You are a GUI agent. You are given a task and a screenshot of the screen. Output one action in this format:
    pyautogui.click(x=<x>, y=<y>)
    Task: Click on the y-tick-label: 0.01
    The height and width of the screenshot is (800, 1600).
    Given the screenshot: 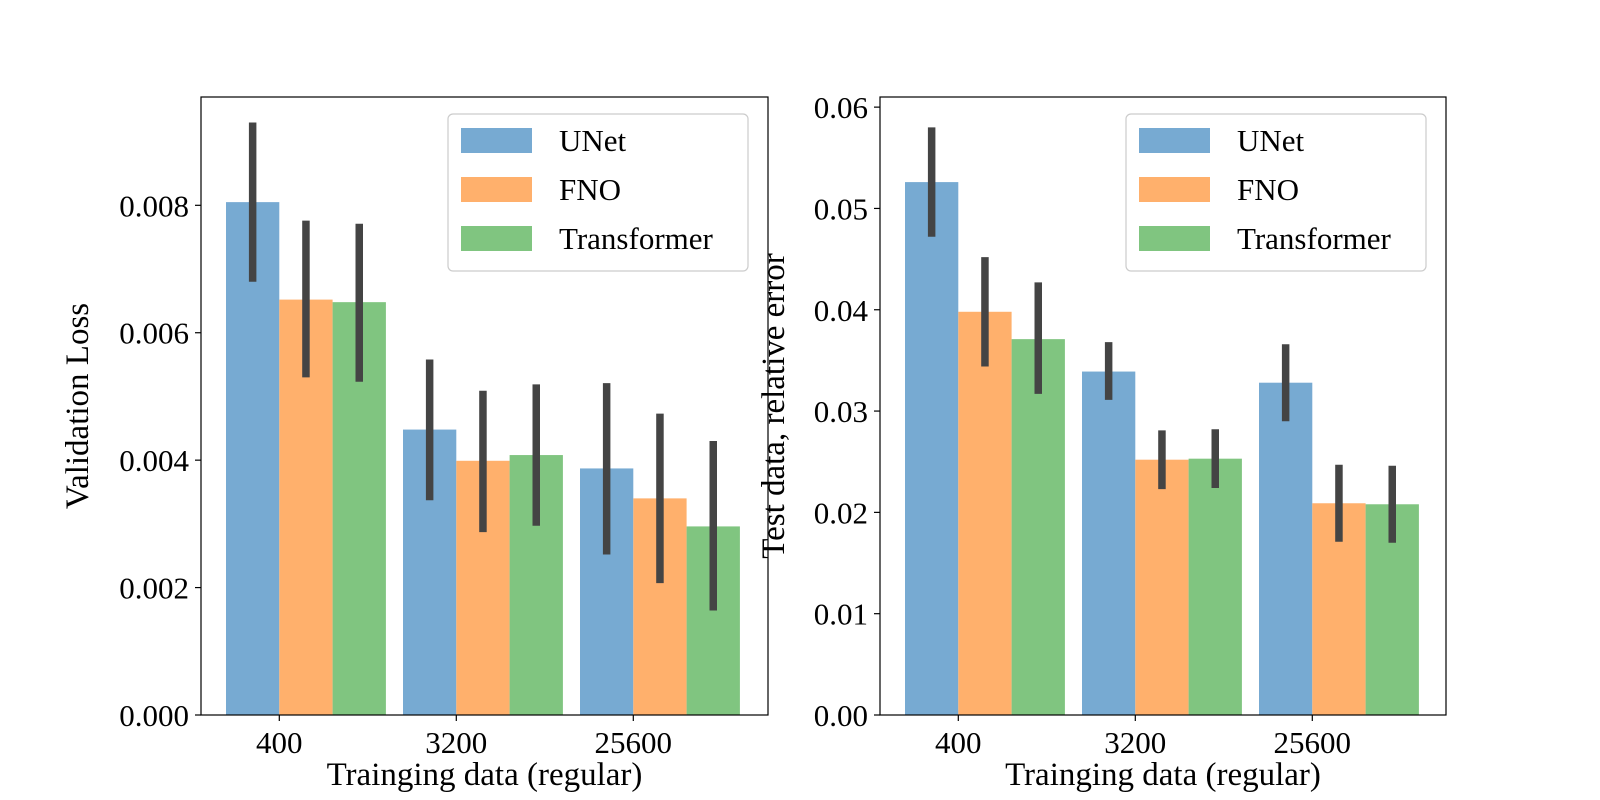 What is the action you would take?
    pyautogui.click(x=841, y=614)
    